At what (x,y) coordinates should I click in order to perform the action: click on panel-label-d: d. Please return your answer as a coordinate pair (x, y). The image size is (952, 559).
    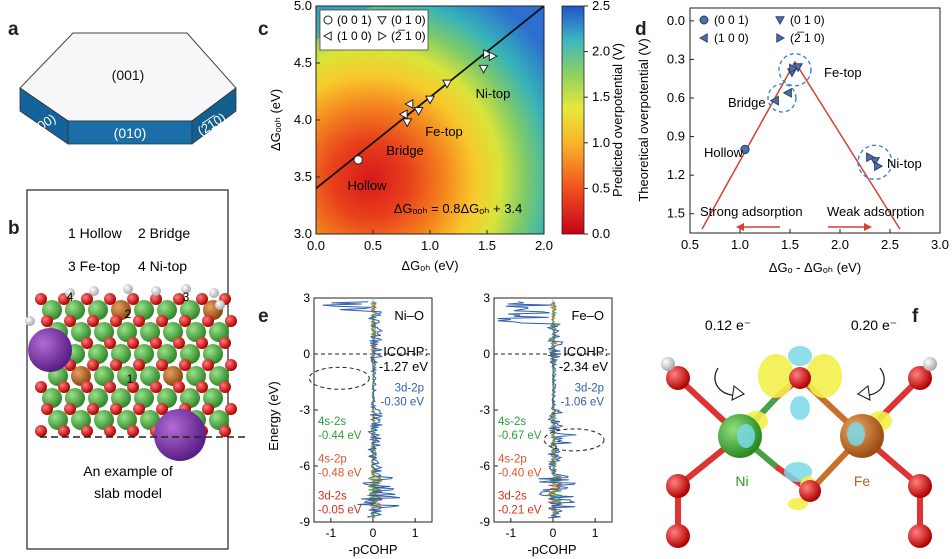
    Looking at the image, I should click on (641, 29).